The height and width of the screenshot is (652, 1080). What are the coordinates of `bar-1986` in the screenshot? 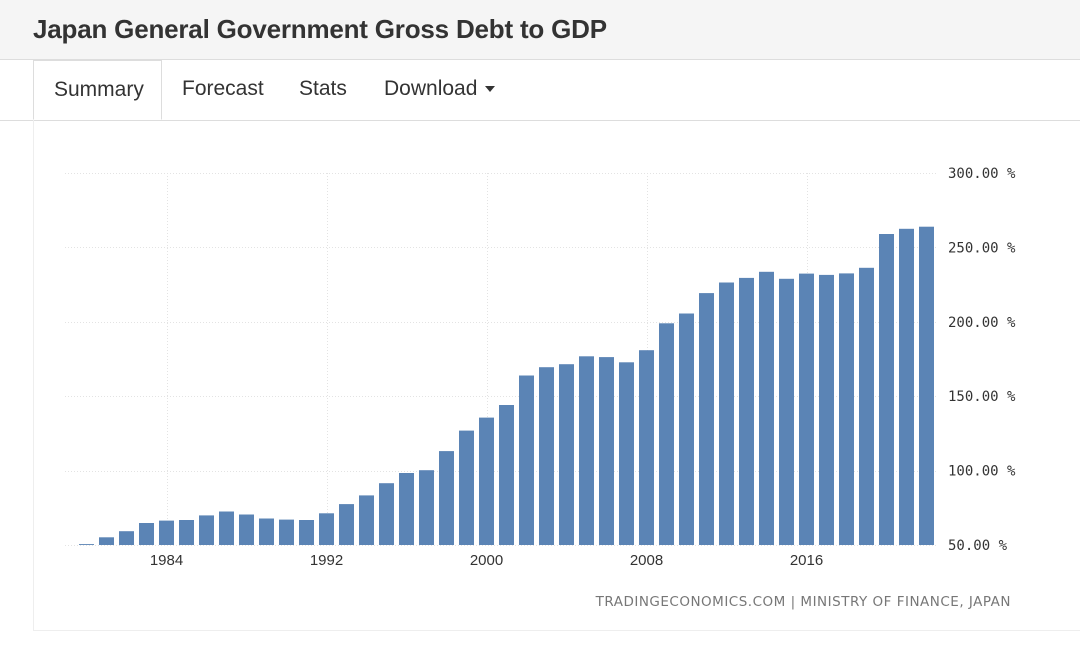 It's located at (206, 530).